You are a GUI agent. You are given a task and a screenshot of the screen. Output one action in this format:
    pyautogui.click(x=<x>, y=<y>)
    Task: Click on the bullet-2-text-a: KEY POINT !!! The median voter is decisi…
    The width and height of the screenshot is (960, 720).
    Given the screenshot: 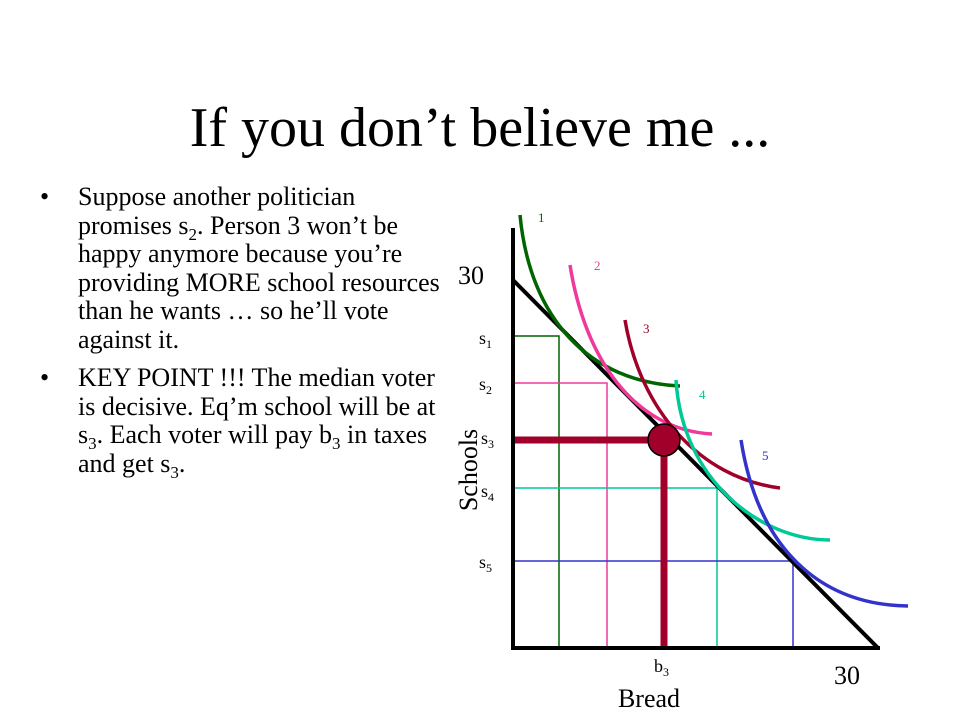 What is the action you would take?
    pyautogui.click(x=257, y=406)
    